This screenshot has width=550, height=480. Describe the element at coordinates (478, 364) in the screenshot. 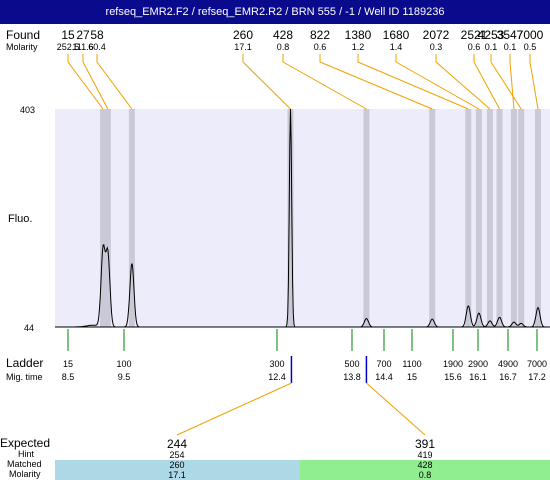

I see `ladder-size-label: 2900` at that location.